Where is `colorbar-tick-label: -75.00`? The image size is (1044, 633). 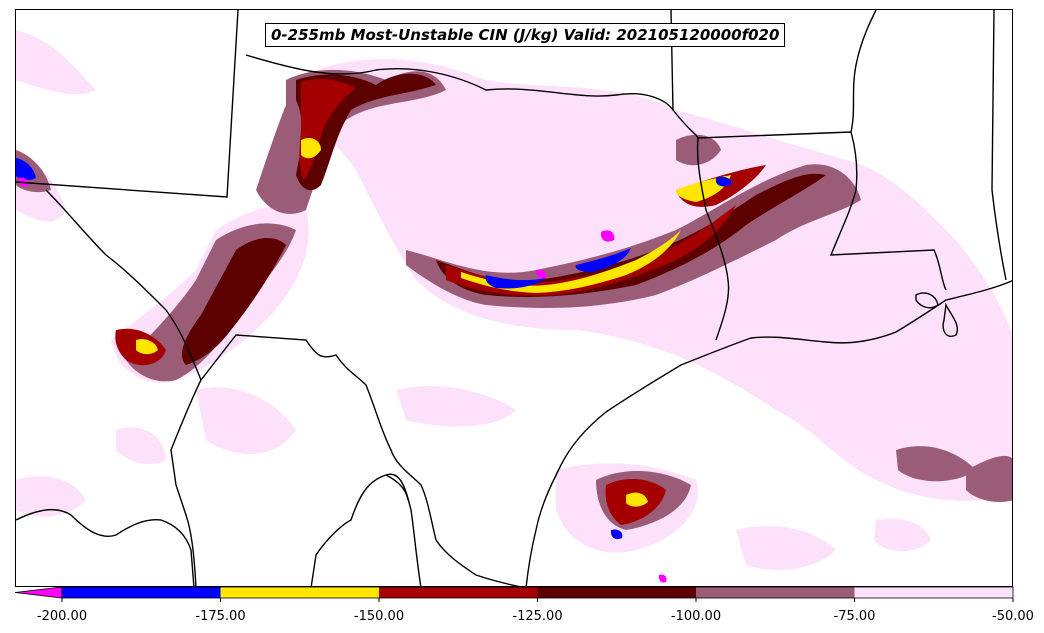 colorbar-tick-label: -75.00 is located at coordinates (854, 616).